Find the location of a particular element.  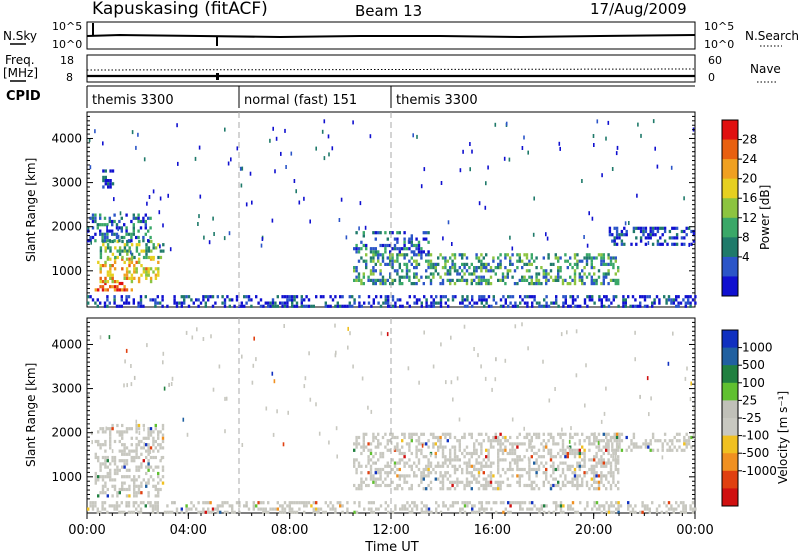

colorbar-swatch is located at coordinates (730, 247).